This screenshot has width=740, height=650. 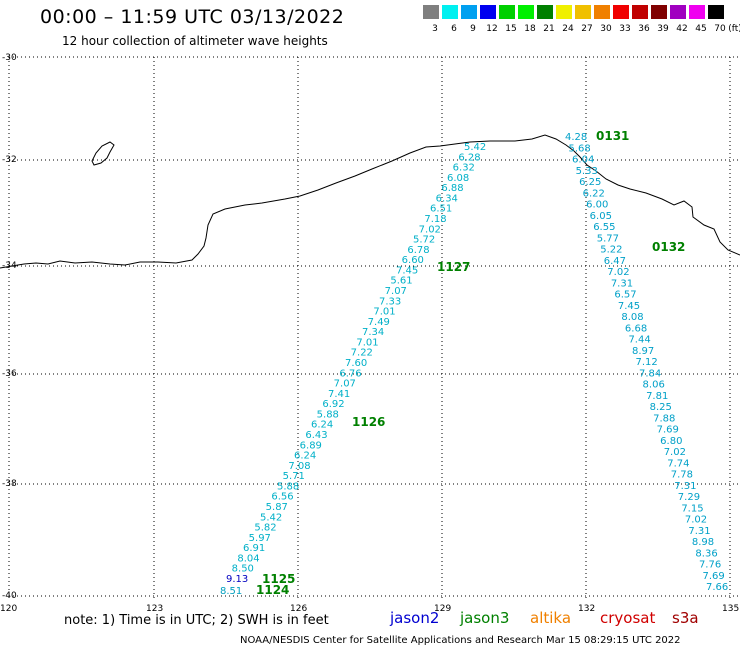 What do you see at coordinates (9, 266) in the screenshot?
I see `lat-label: -34` at bounding box center [9, 266].